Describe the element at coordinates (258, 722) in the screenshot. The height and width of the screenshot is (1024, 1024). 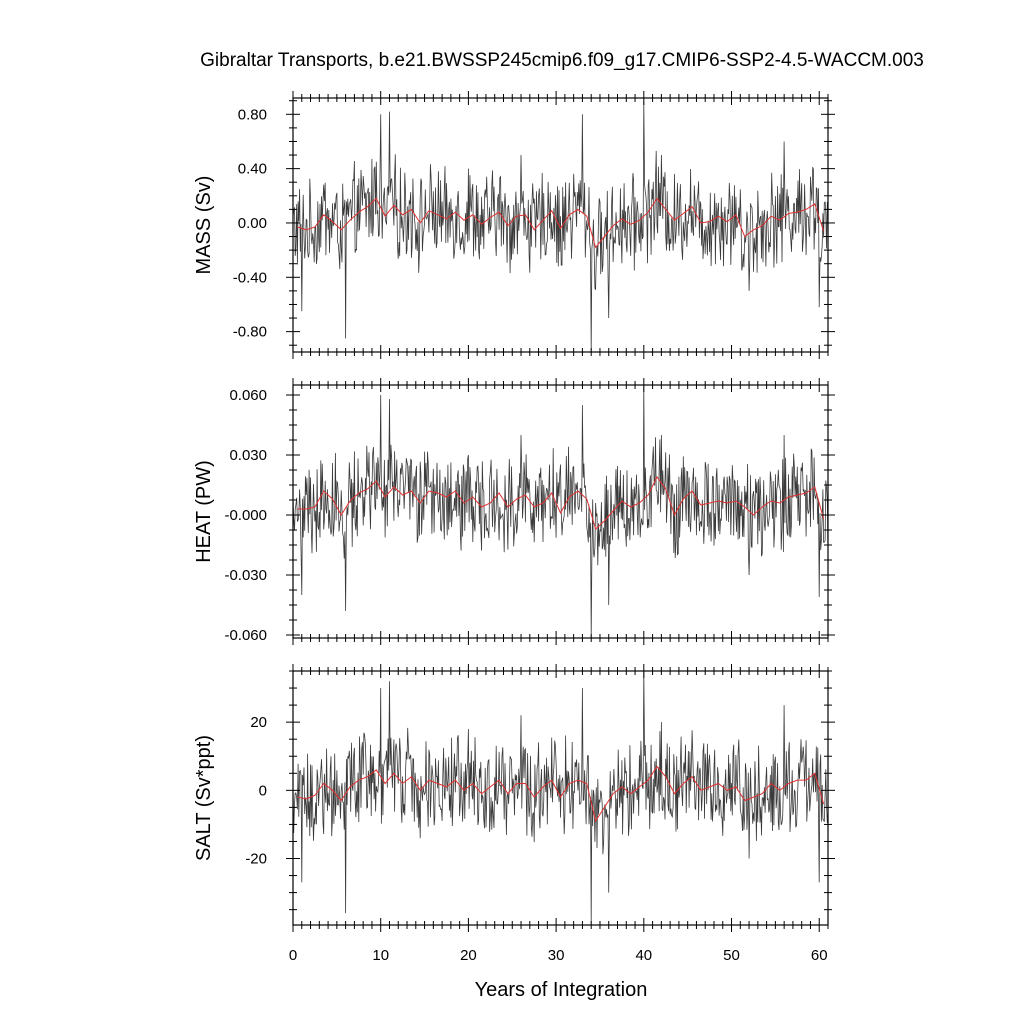
I see `y-tick-label: 20` at that location.